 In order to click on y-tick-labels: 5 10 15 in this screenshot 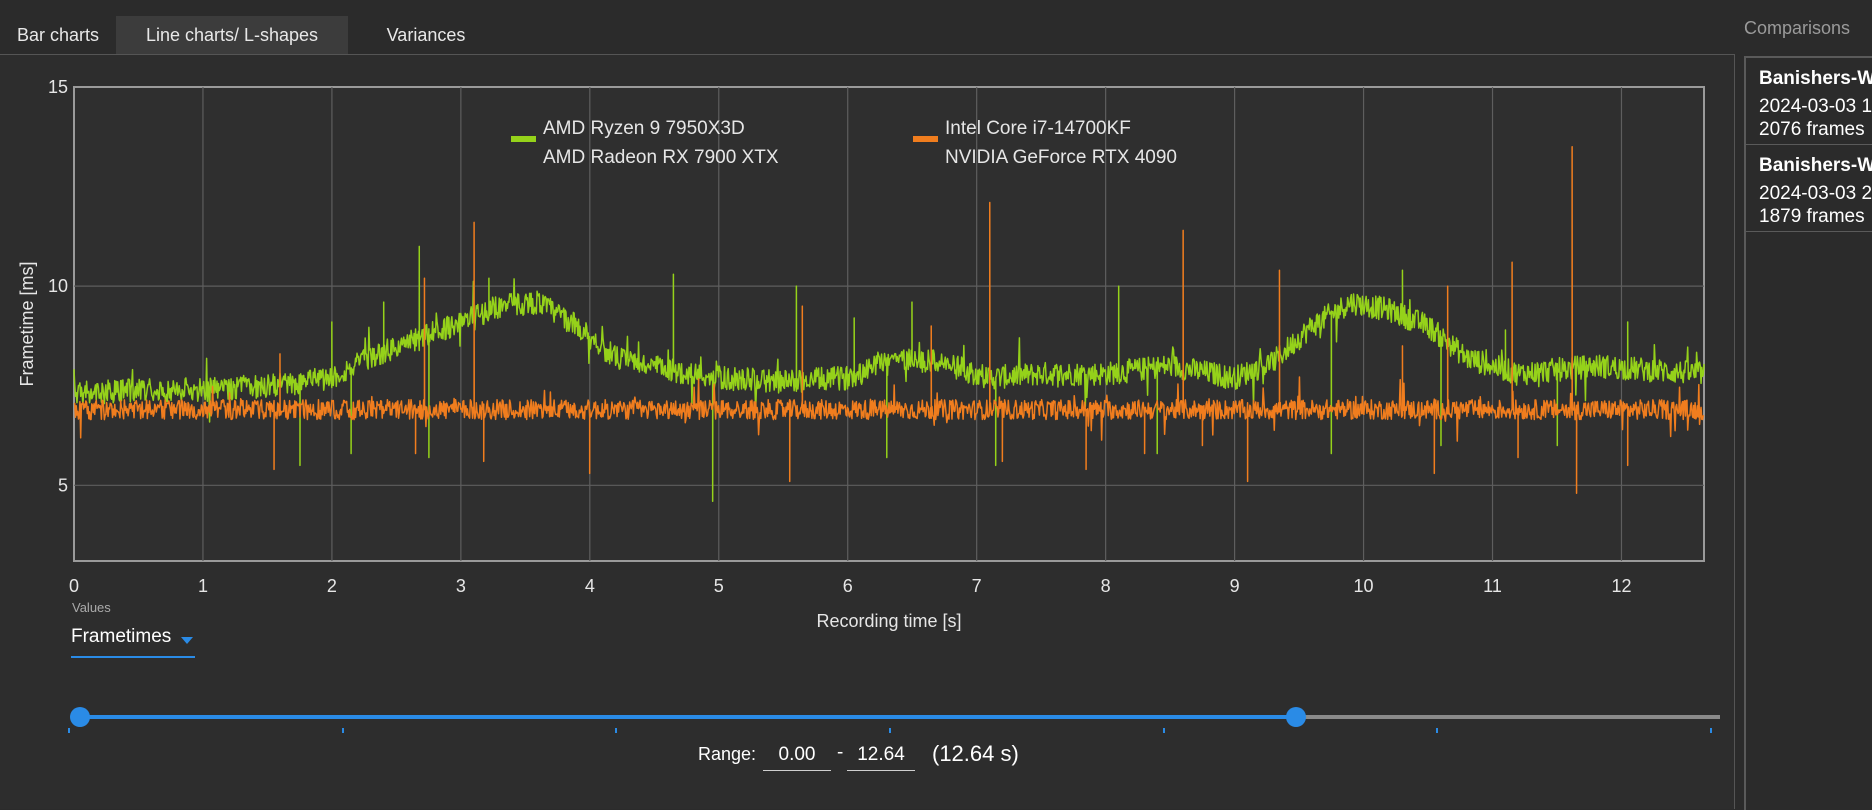, I will do `click(58, 286)`.